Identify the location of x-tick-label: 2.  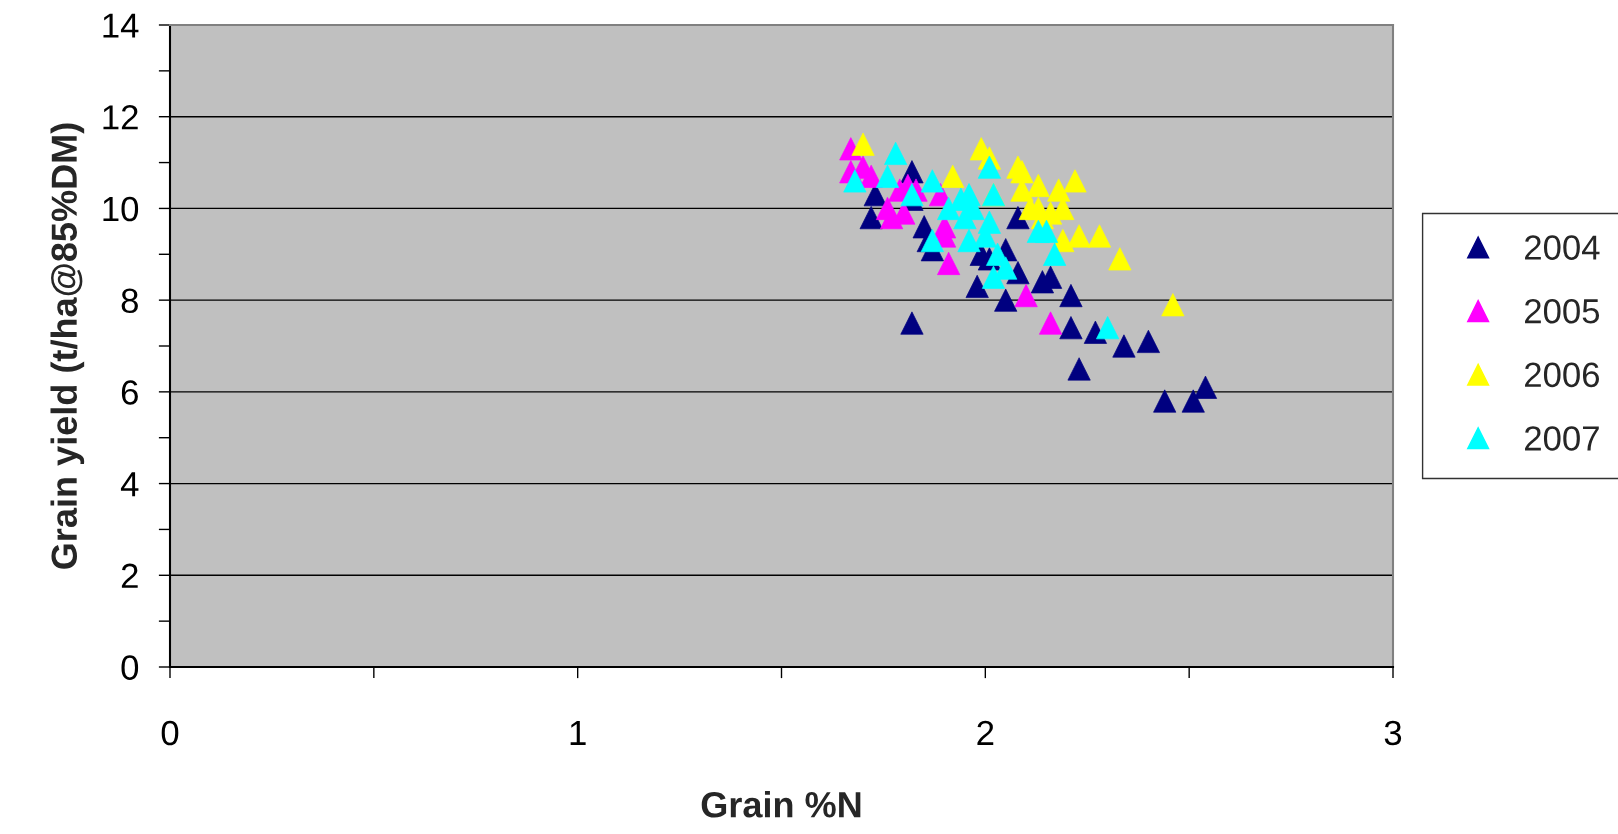
(985, 732).